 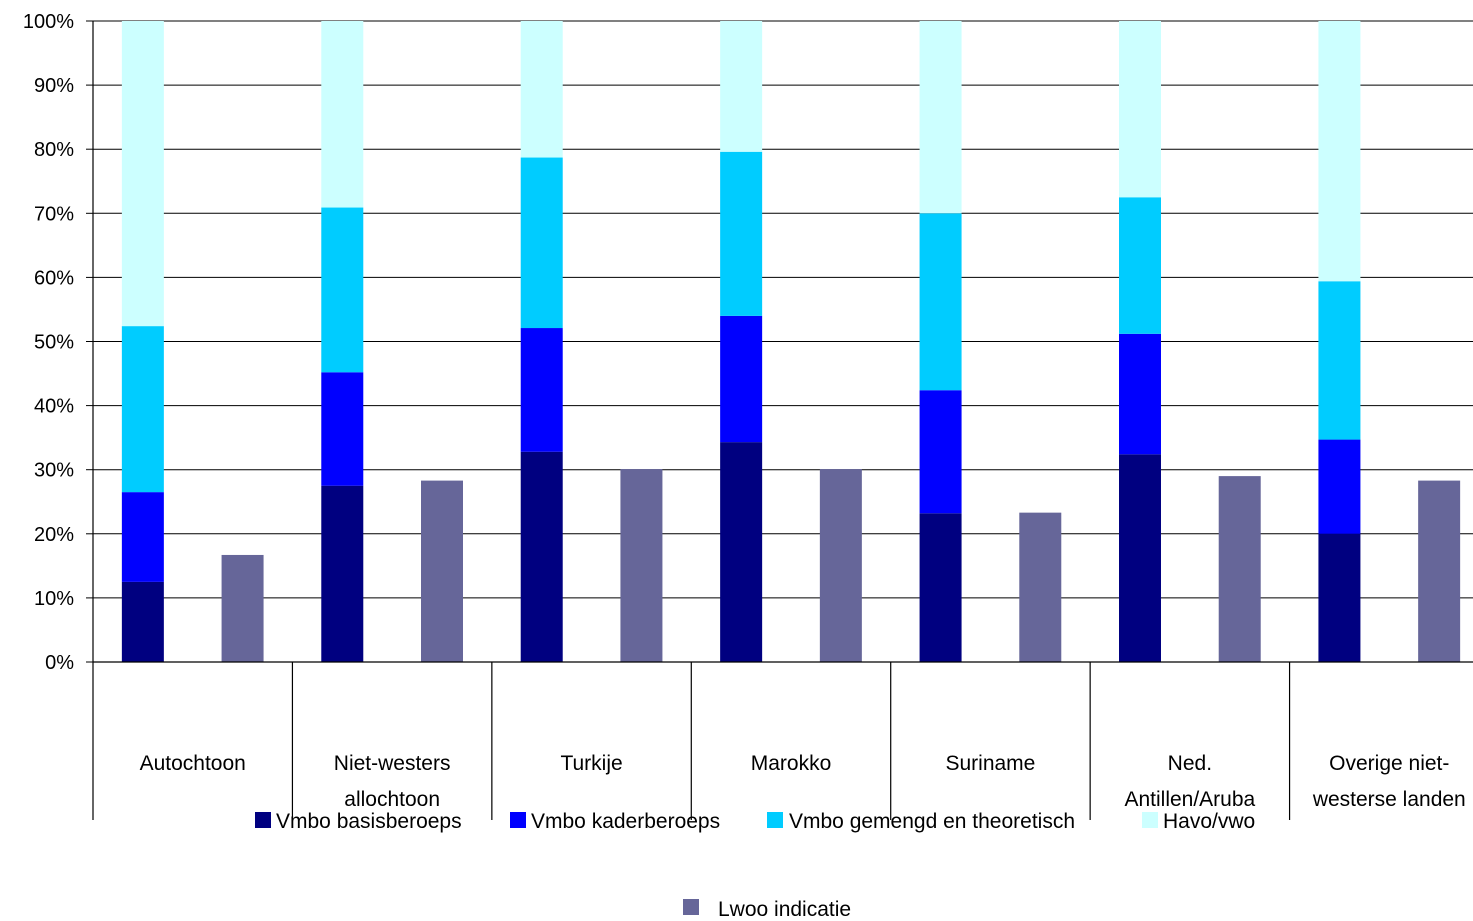 I want to click on category-label: Marokko, so click(x=791, y=763).